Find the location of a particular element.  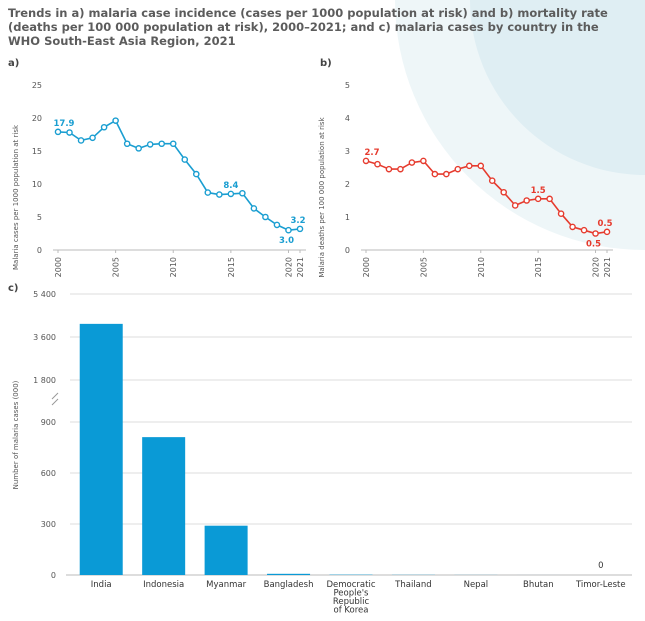

panel-b-x-tick-label: 2000 is located at coordinates (366, 267).